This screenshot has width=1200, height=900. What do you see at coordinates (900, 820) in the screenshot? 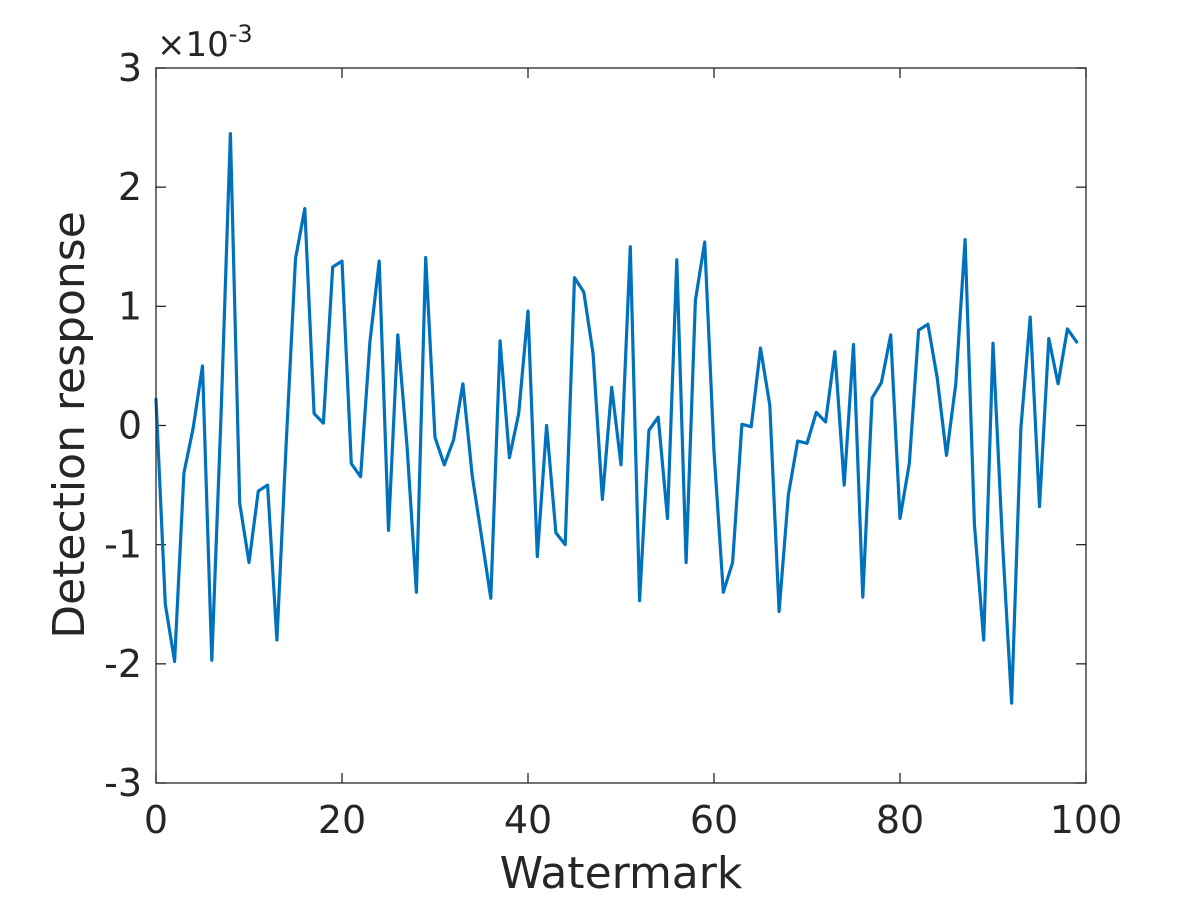
I see `x-tick-label: 80` at bounding box center [900, 820].